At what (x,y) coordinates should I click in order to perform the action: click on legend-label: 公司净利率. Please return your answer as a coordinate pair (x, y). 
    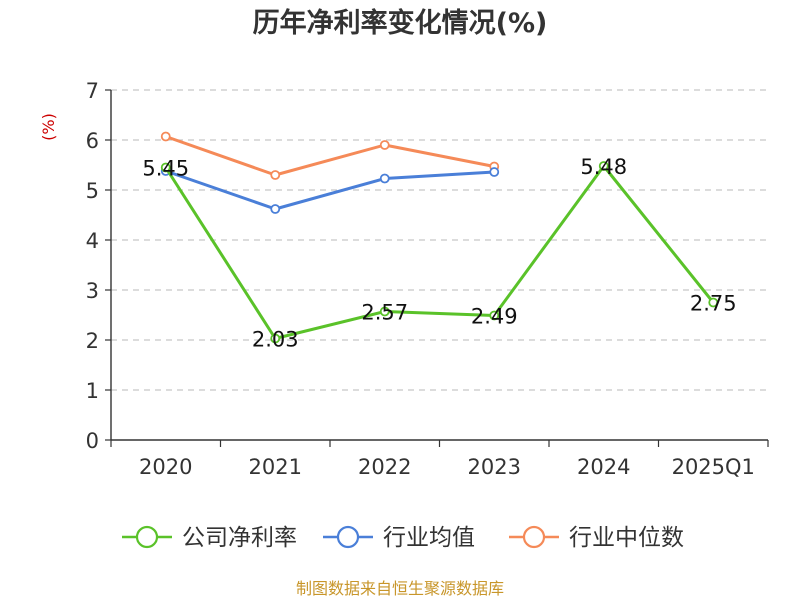
    Looking at the image, I should click on (239, 538).